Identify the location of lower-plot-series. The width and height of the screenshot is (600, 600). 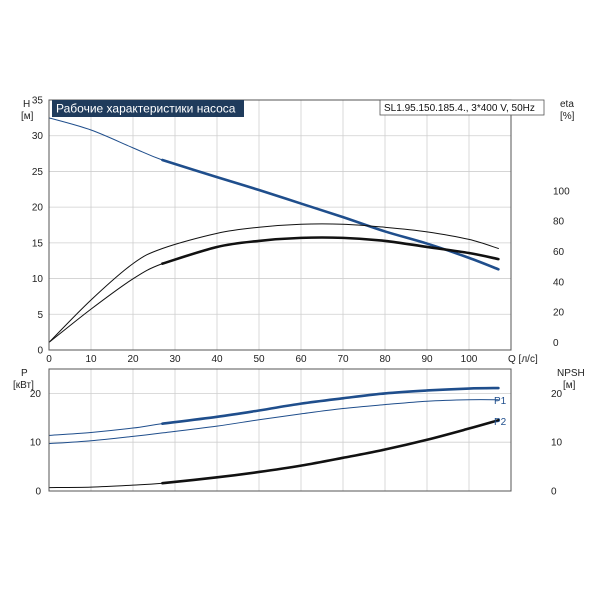
(274, 437).